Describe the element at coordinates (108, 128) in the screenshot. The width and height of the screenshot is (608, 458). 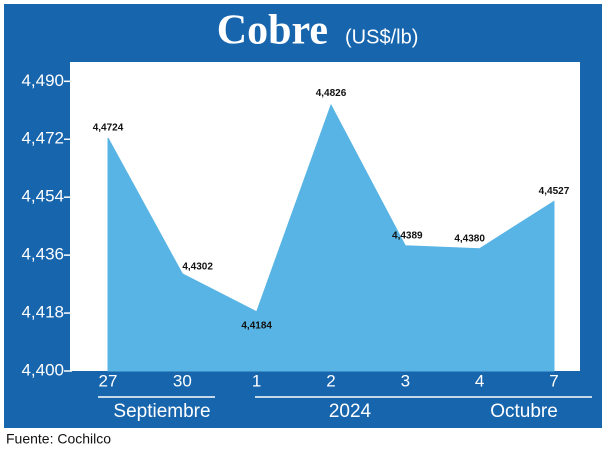
I see `value-label: 4,4724` at that location.